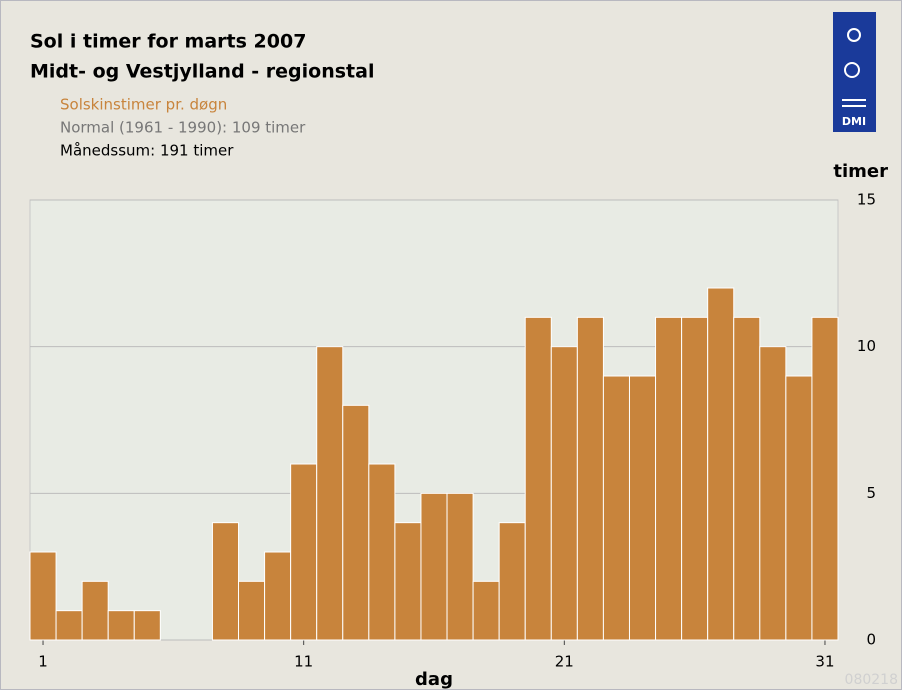 The image size is (902, 690). Describe the element at coordinates (564, 662) in the screenshot. I see `x-tick-label: 21` at that location.